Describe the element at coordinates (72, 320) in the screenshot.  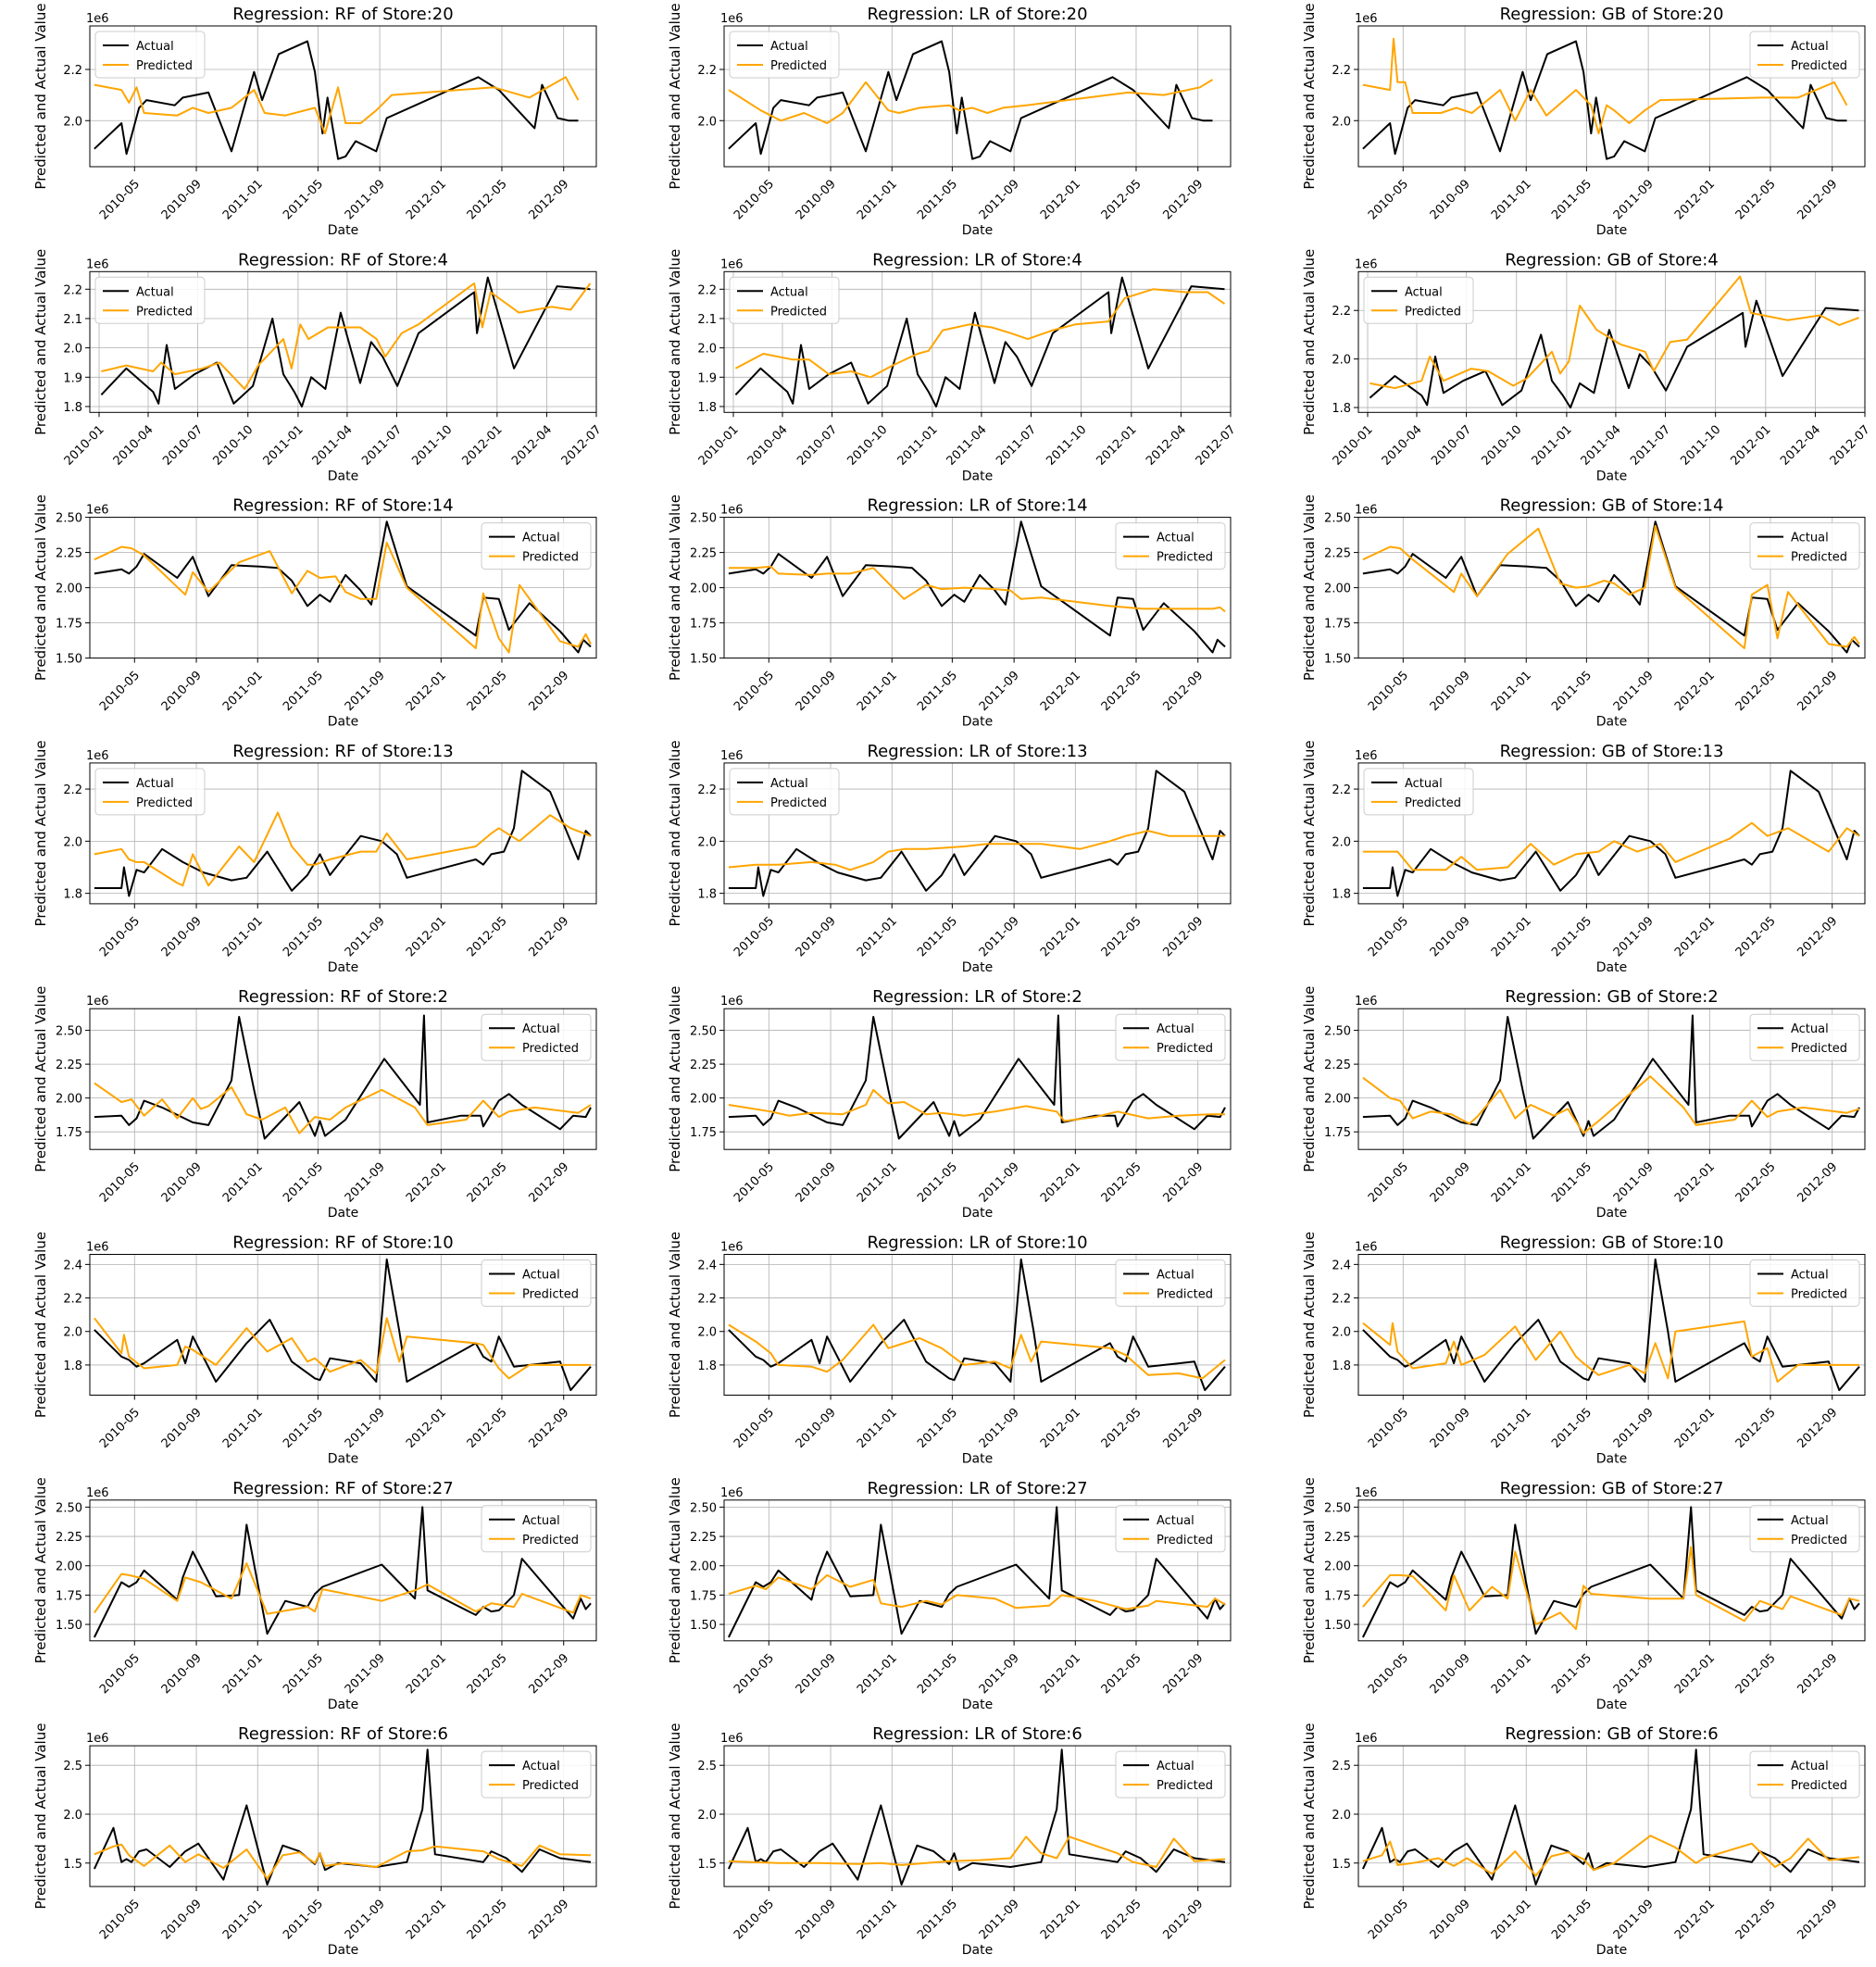
I see `y-tick-label: 2.1` at that location.